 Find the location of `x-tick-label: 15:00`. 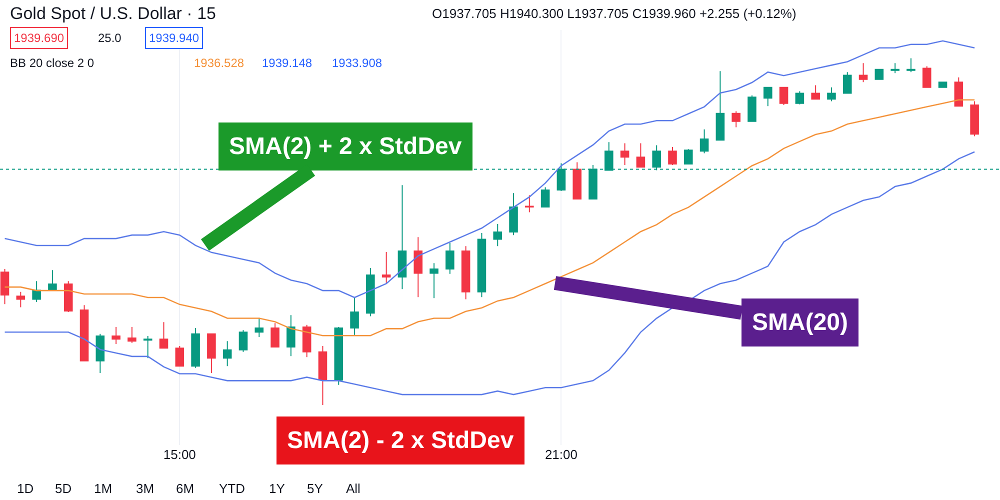

x-tick-label: 15:00 is located at coordinates (179, 454).